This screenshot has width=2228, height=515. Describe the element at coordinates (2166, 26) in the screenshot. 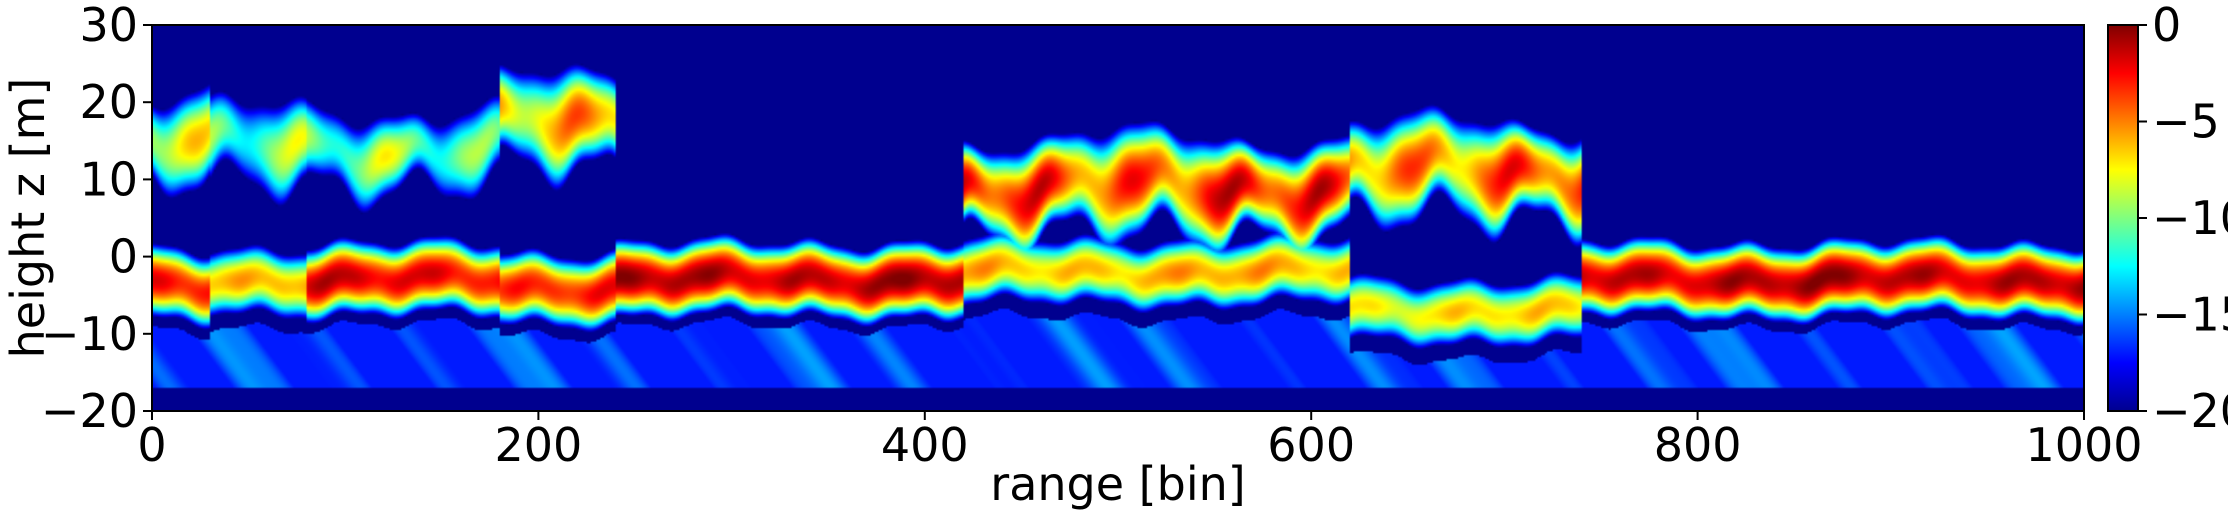

I see `colorbar-tick-label: 0` at that location.